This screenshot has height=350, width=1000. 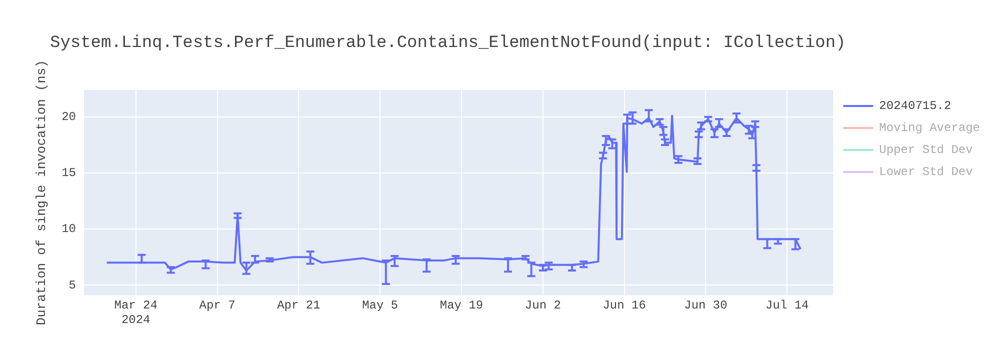 What do you see at coordinates (42, 193) in the screenshot?
I see `y-axis-title: Duration of single invocation (ns)` at bounding box center [42, 193].